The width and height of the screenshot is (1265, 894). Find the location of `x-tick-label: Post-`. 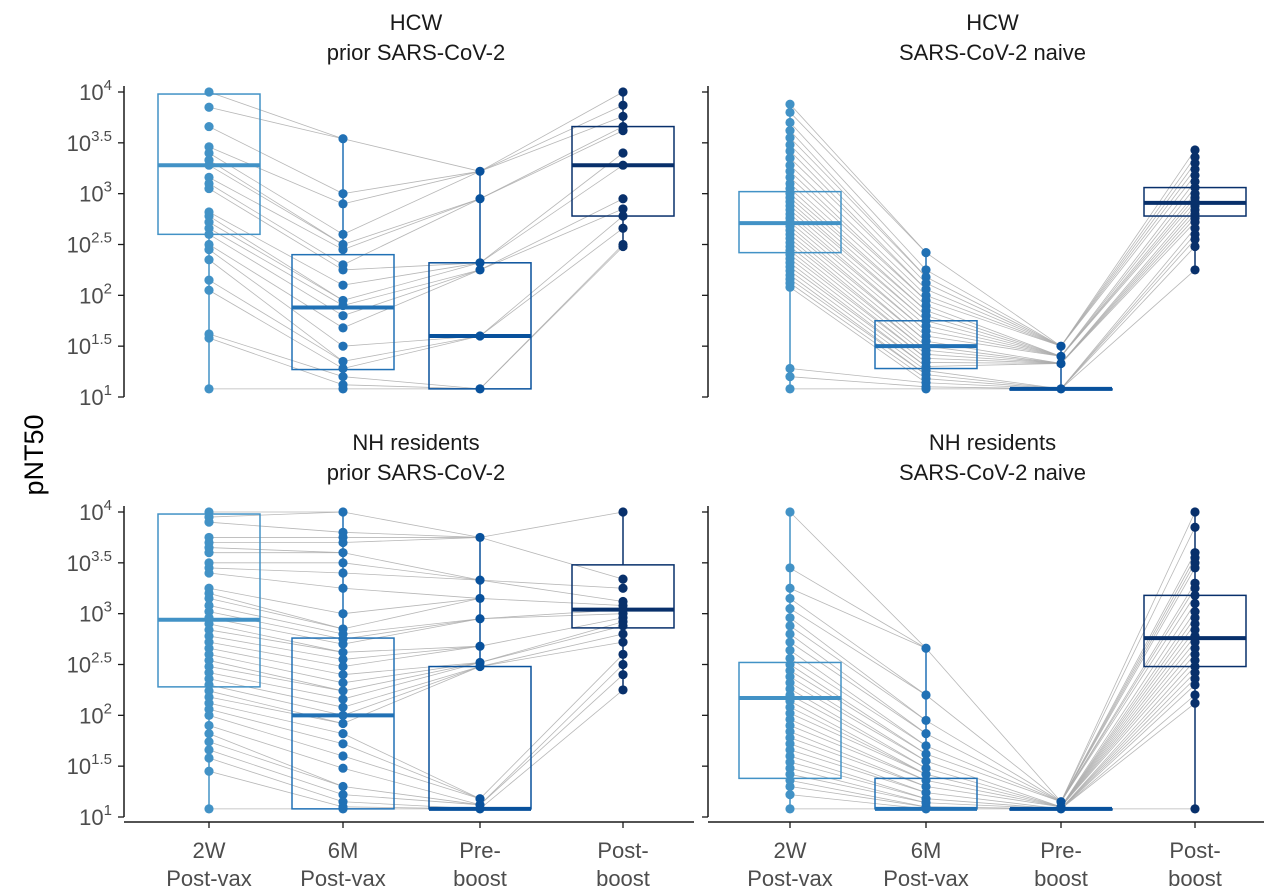

x-tick-label: Post- is located at coordinates (622, 850).